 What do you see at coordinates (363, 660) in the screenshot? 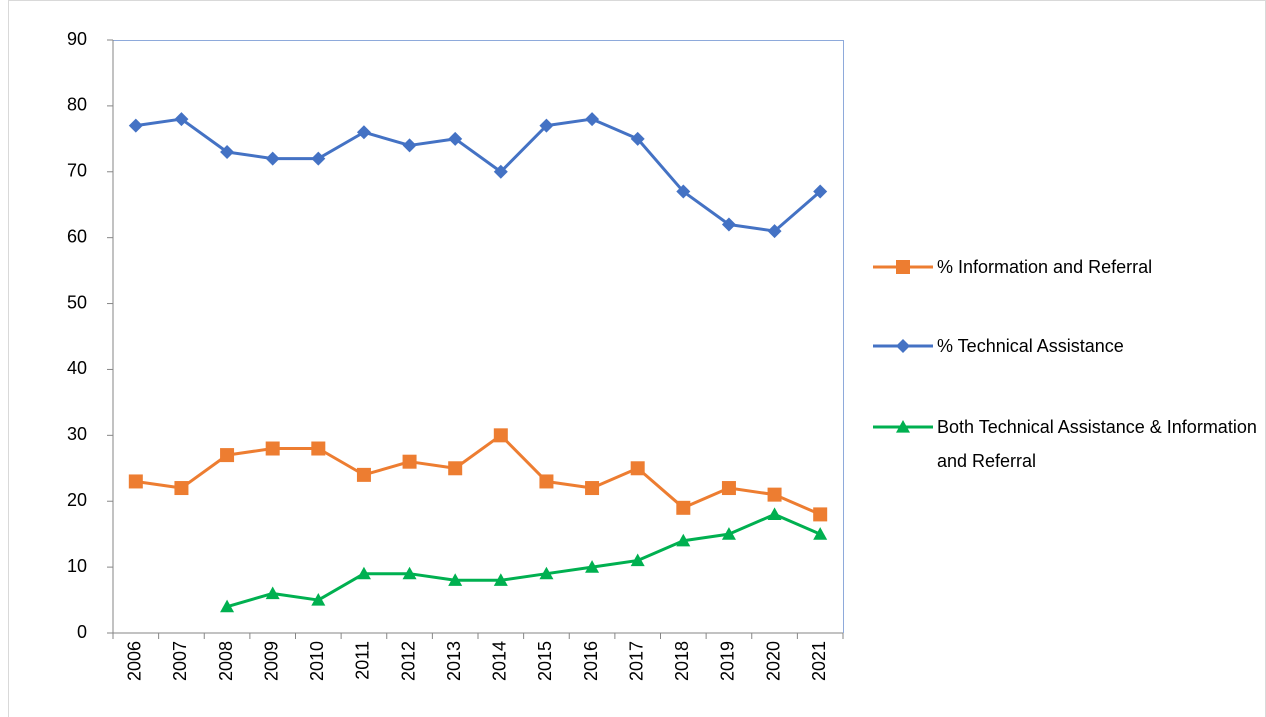
I see `x-tick-label: 2011` at bounding box center [363, 660].